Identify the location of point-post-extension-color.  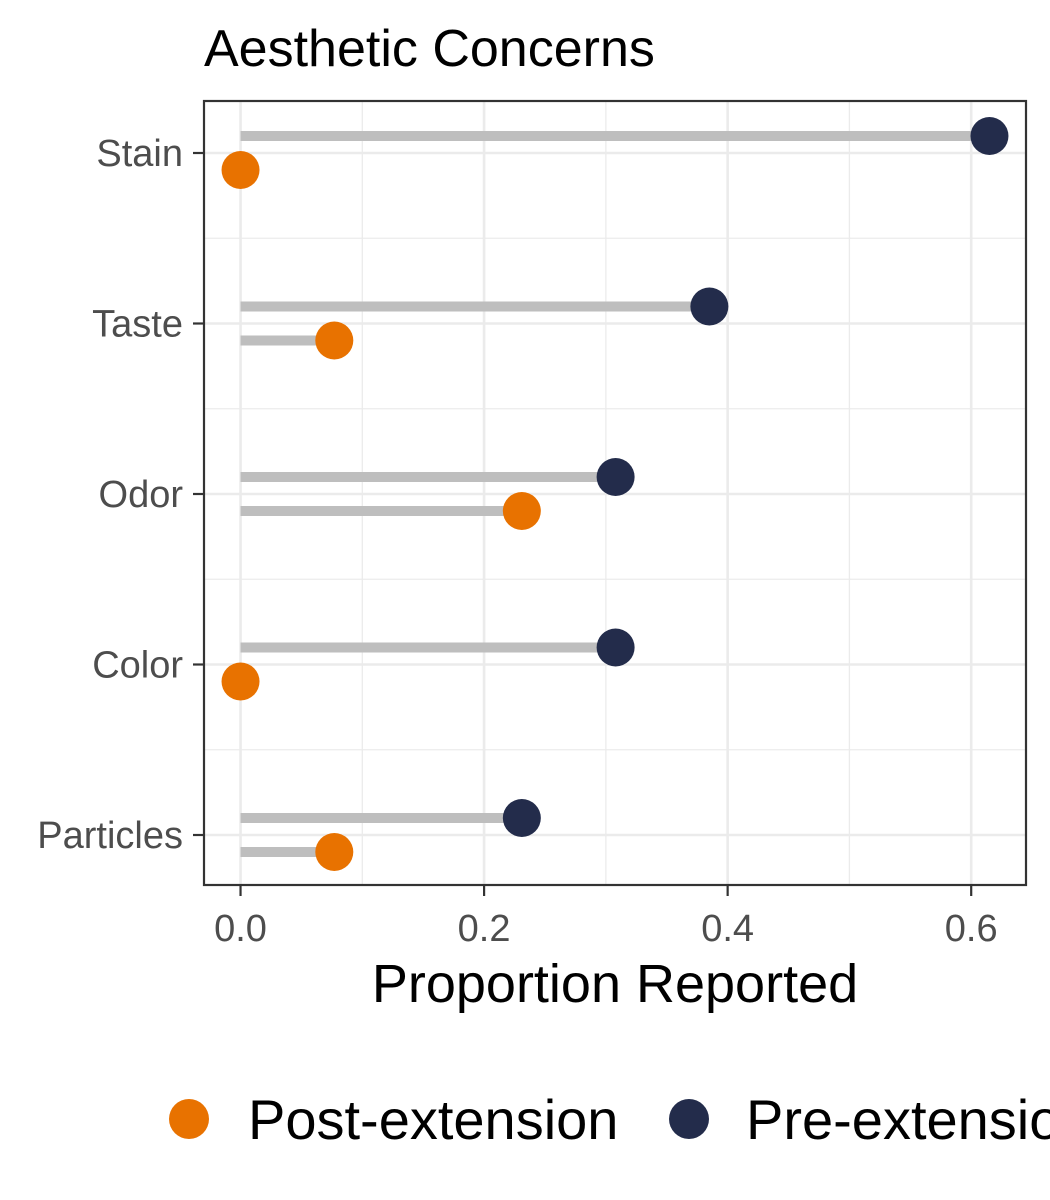
(240, 681).